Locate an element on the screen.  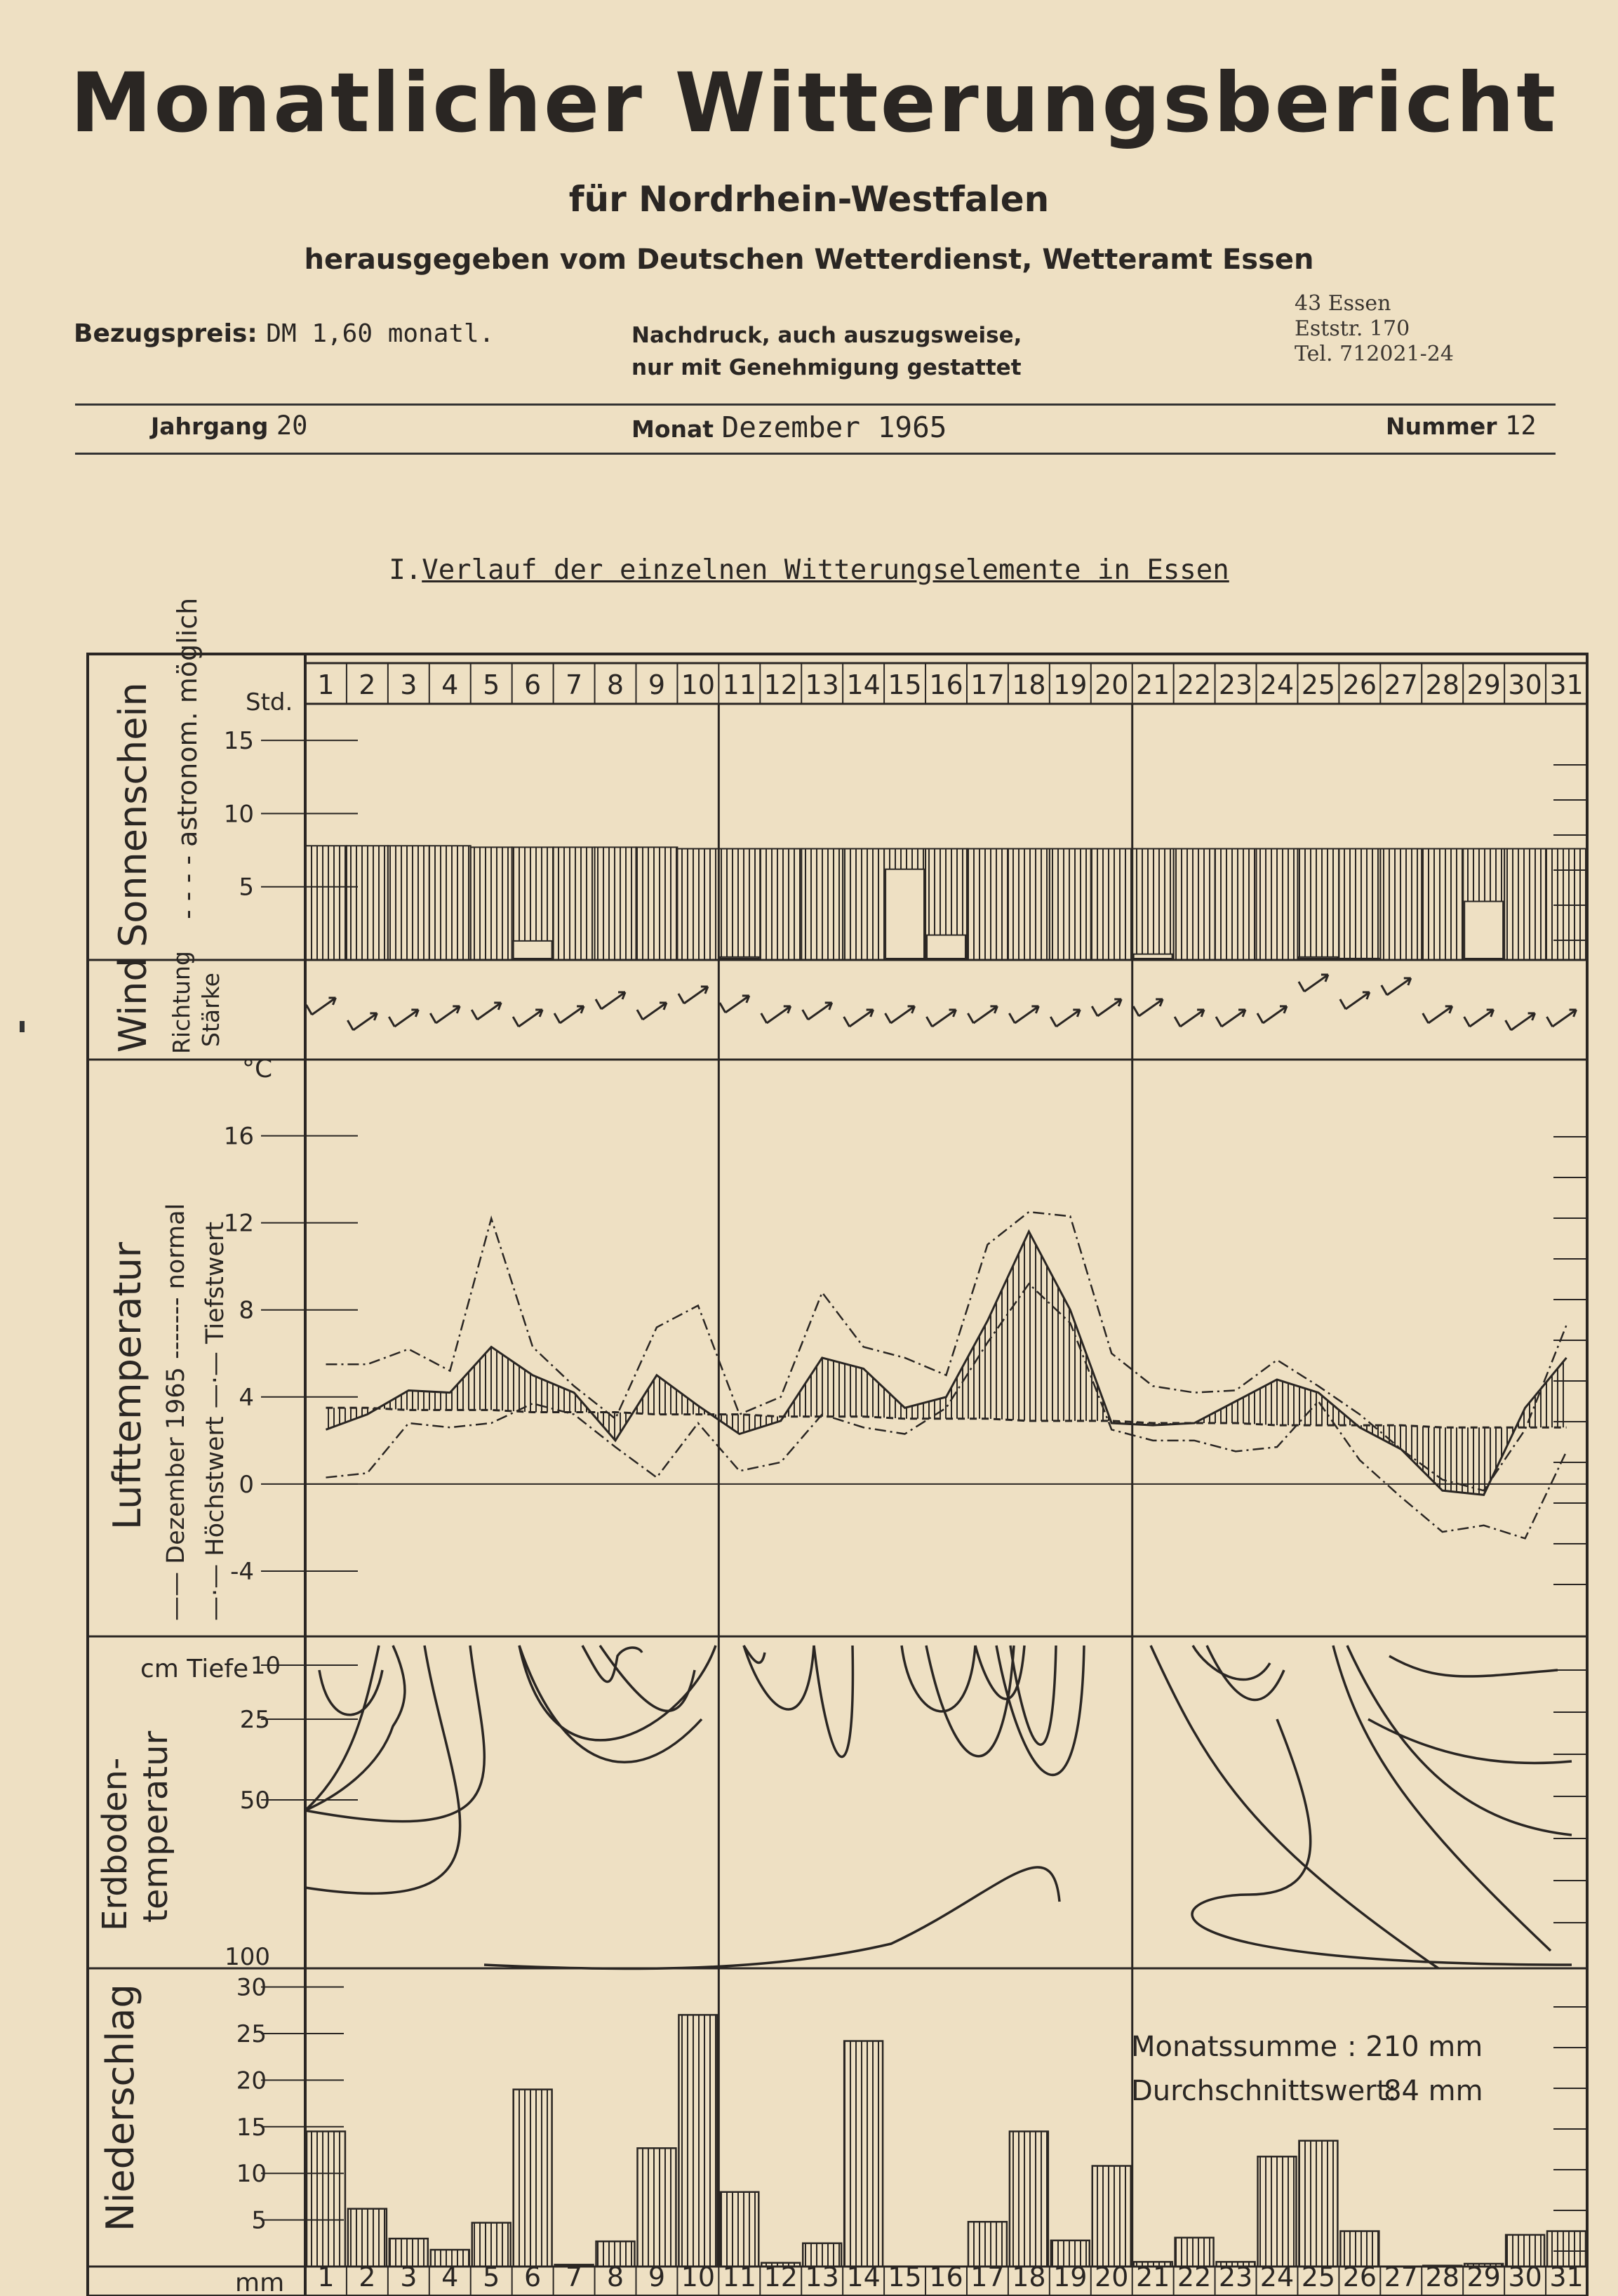
precipitation-chart: 5 10 15 20 25 30 is located at coordinates (912, 2121).